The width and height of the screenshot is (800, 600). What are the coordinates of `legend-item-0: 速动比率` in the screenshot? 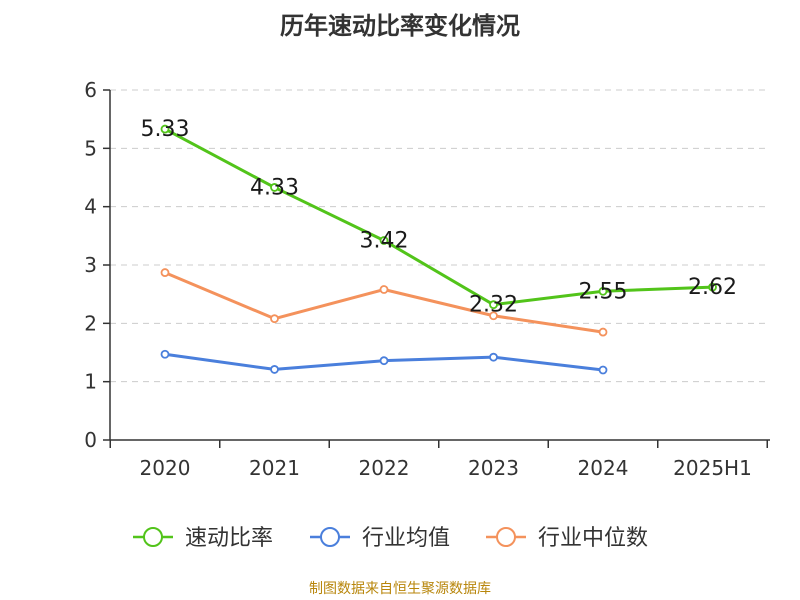 It's located at (203, 538).